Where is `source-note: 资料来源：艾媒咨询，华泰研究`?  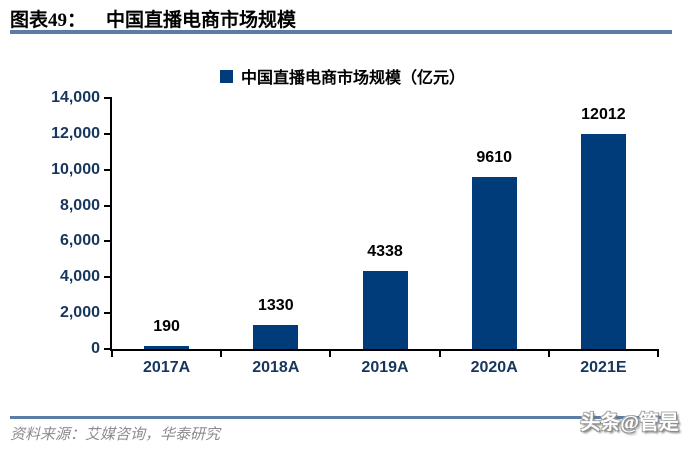 source-note: 资料来源：艾媒咨询，华泰研究 is located at coordinates (115, 435).